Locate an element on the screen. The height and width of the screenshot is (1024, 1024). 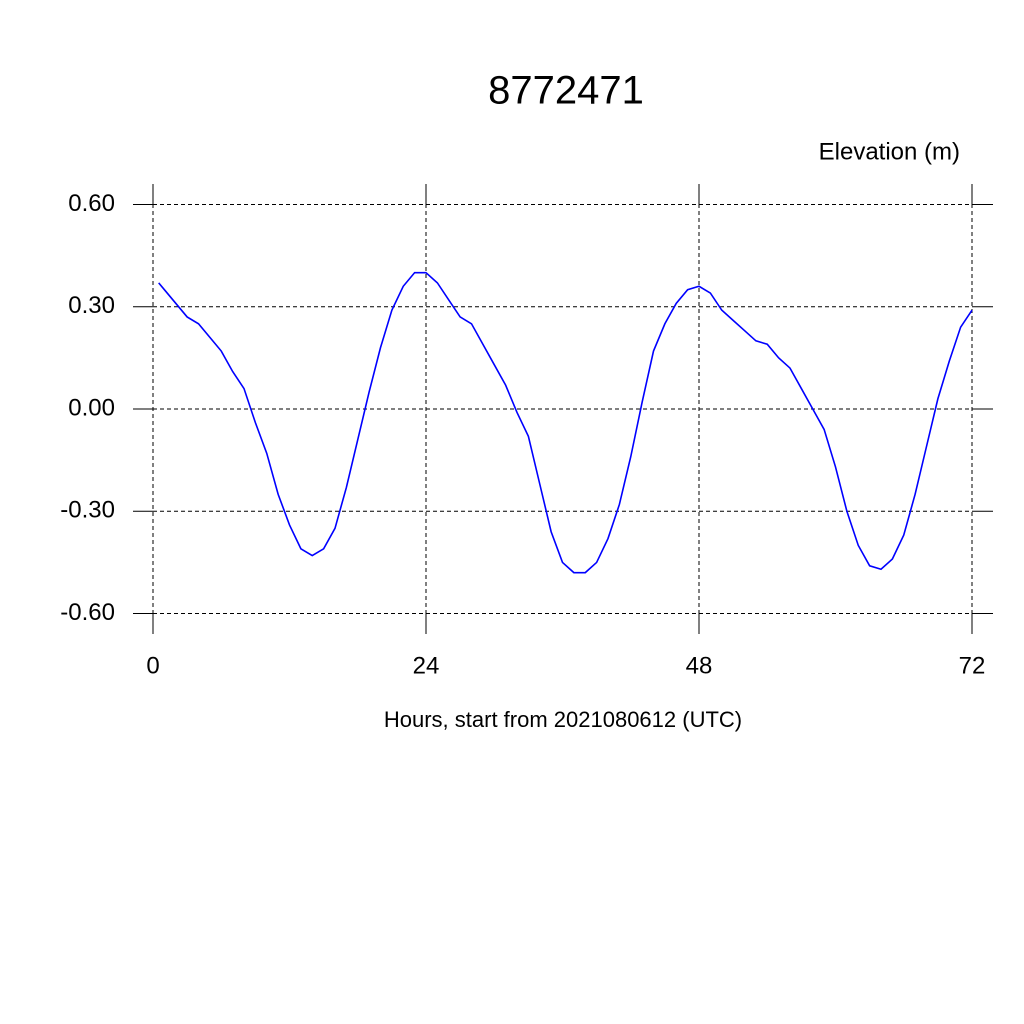
y-tick-label: -0.60 is located at coordinates (87, 612).